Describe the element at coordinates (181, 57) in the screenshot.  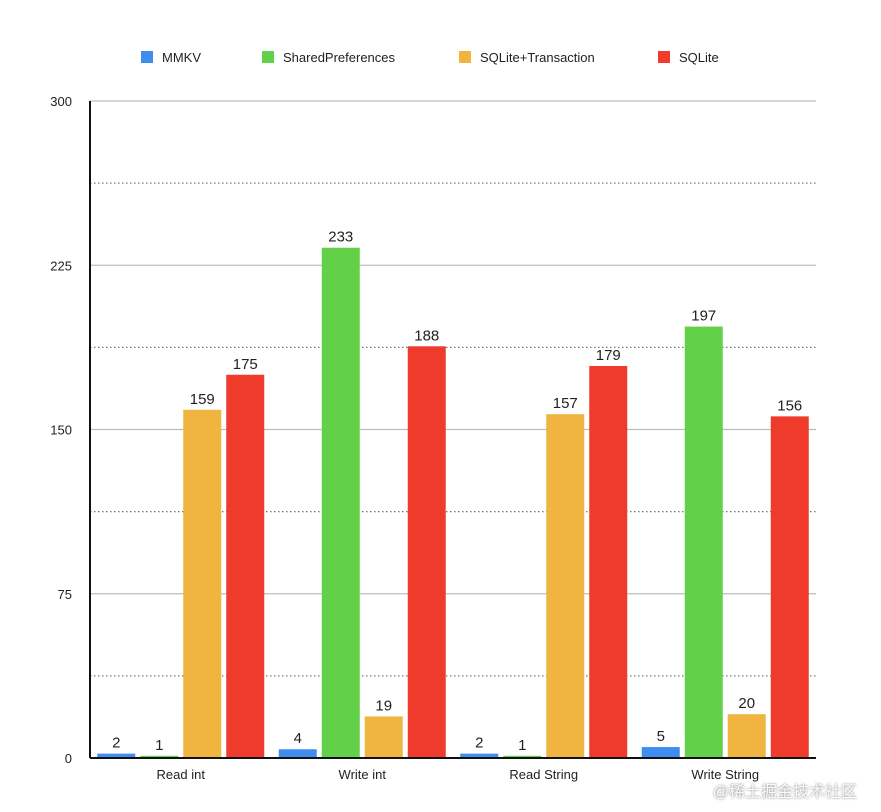
I see `legend-label: MMKV` at that location.